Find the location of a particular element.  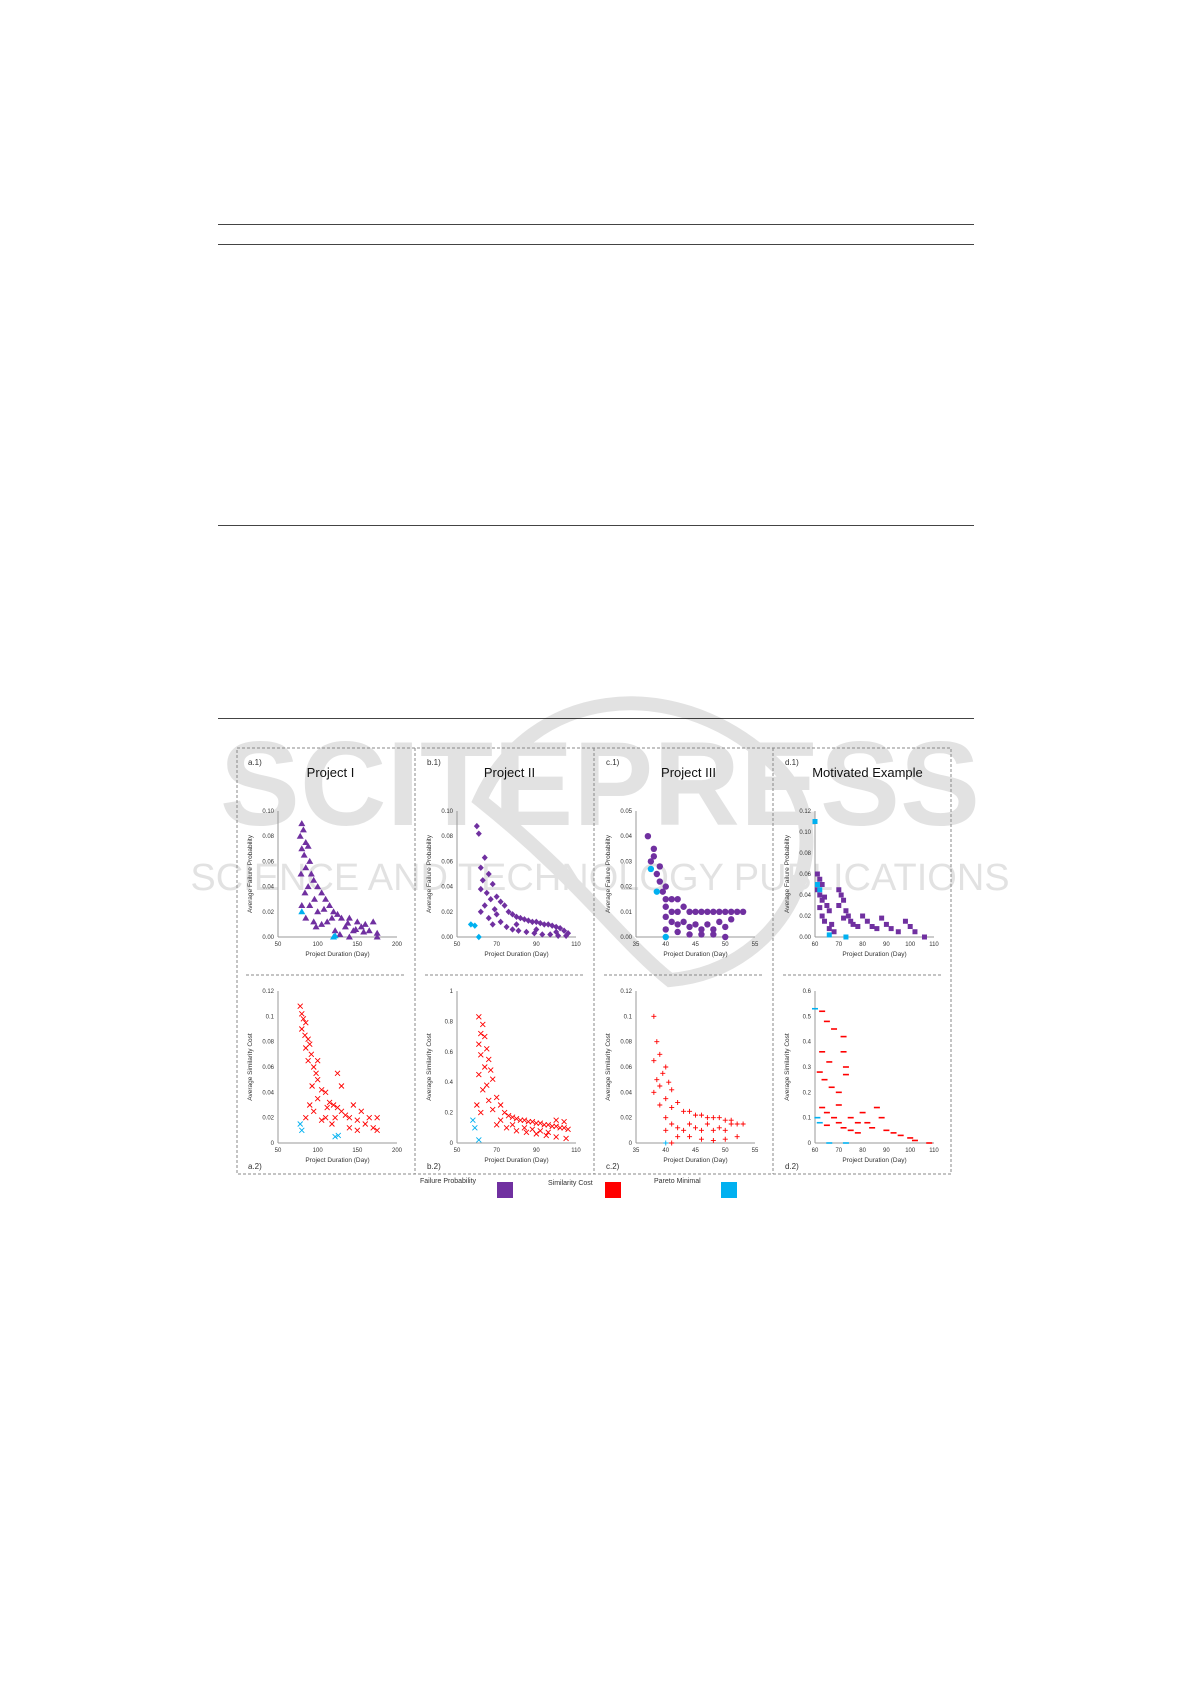

x-tick-label: 70 is located at coordinates (838, 1151).